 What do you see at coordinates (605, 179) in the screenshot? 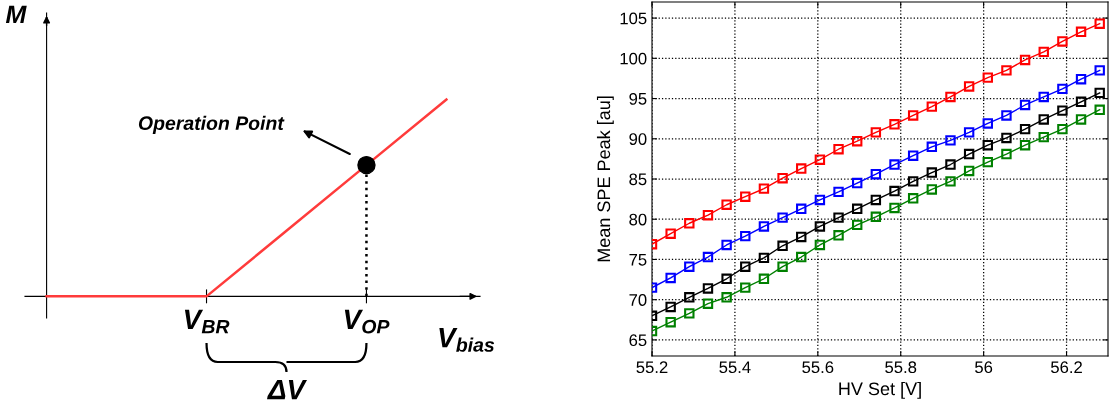
I see `y-axis-title: Mean SPE Peak [au]` at bounding box center [605, 179].